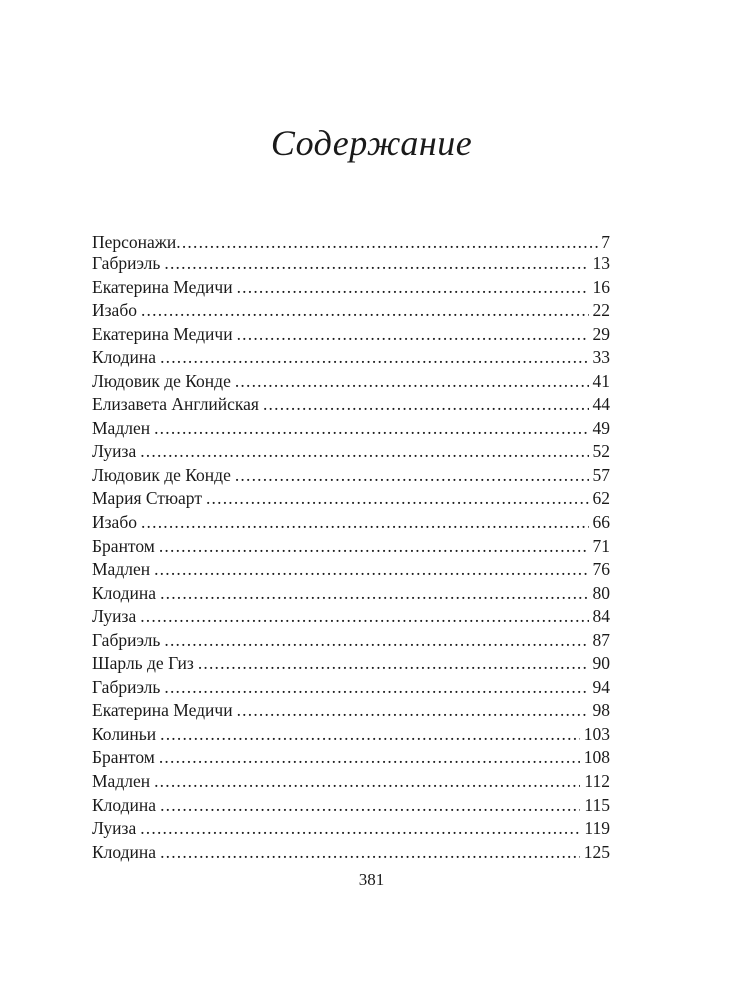 The height and width of the screenshot is (1000, 743). I want to click on toc-entry: Людовик де Конде 41, so click(351, 382).